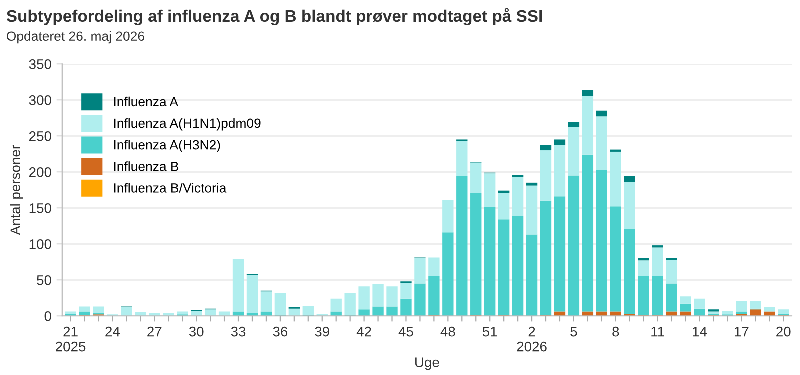 This screenshot has height=375, width=800. What do you see at coordinates (75, 37) in the screenshot?
I see `chart-subtitle: Opdateret 26. maj 2026` at bounding box center [75, 37].